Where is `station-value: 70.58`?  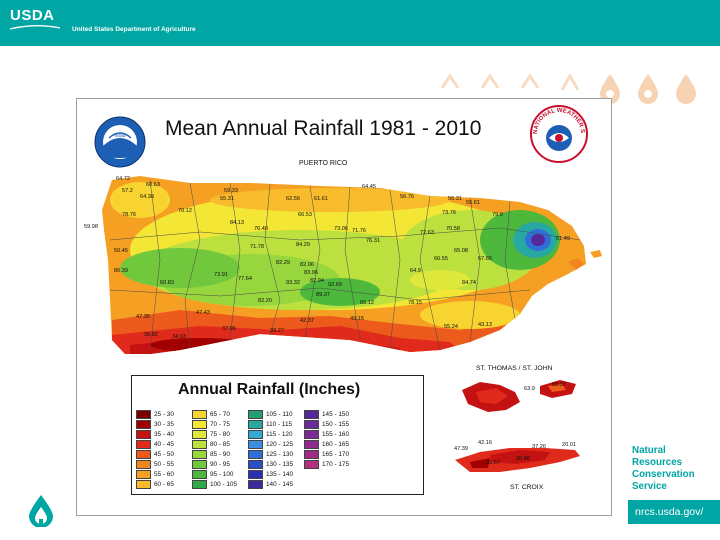 station-value: 70.58 is located at coordinates (453, 229).